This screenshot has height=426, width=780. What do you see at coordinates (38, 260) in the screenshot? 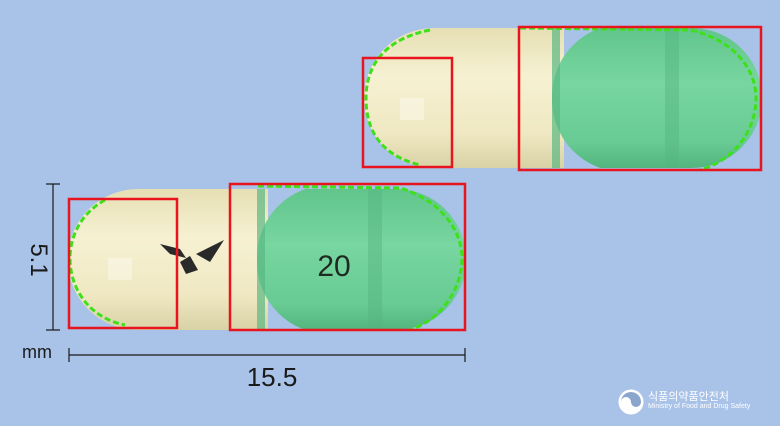
I see `height-value: 5.1` at bounding box center [38, 260].